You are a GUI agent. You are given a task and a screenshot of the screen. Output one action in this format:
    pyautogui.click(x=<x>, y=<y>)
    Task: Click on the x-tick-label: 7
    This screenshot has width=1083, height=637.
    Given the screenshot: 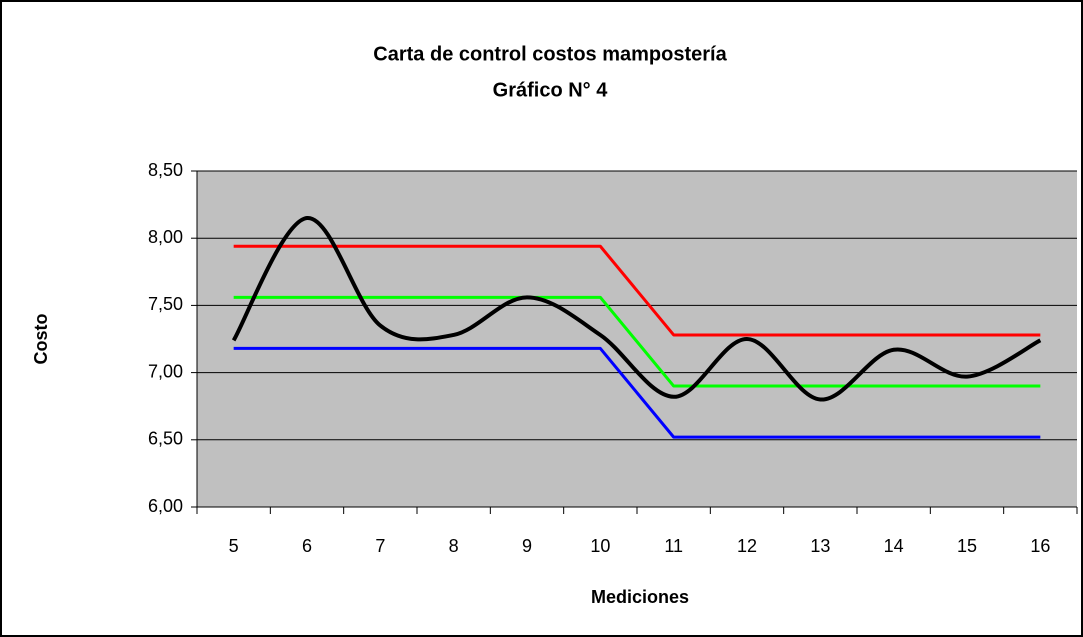 What is the action you would take?
    pyautogui.click(x=380, y=546)
    